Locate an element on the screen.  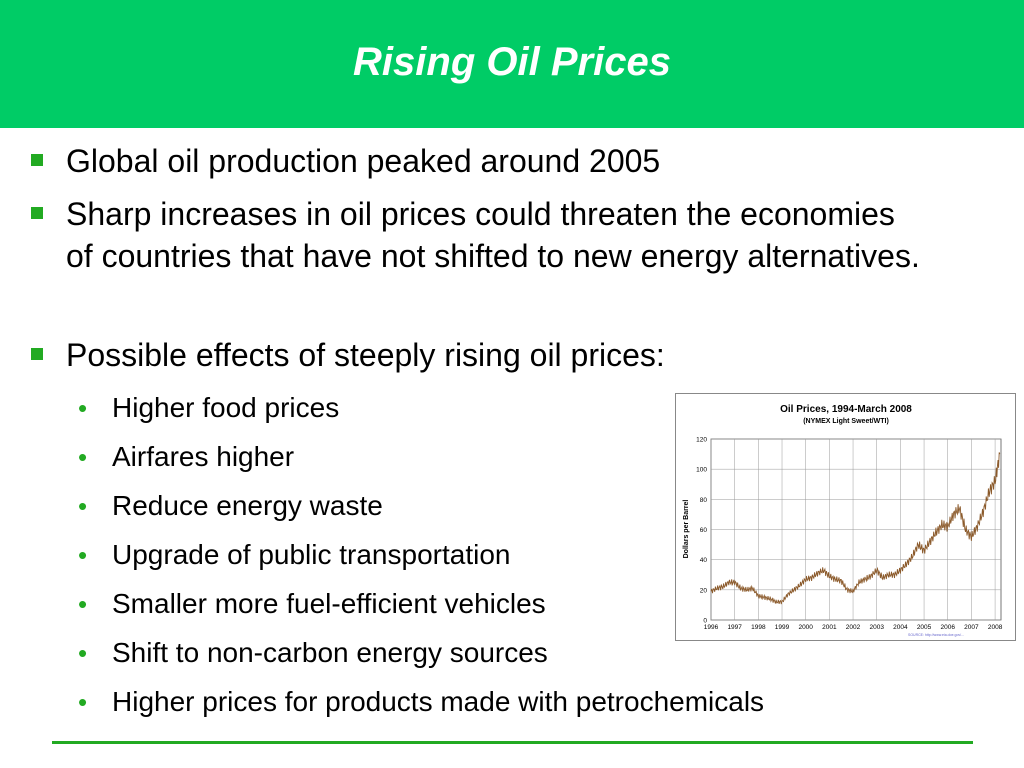
y-tick-label: 120 is located at coordinates (701, 440).